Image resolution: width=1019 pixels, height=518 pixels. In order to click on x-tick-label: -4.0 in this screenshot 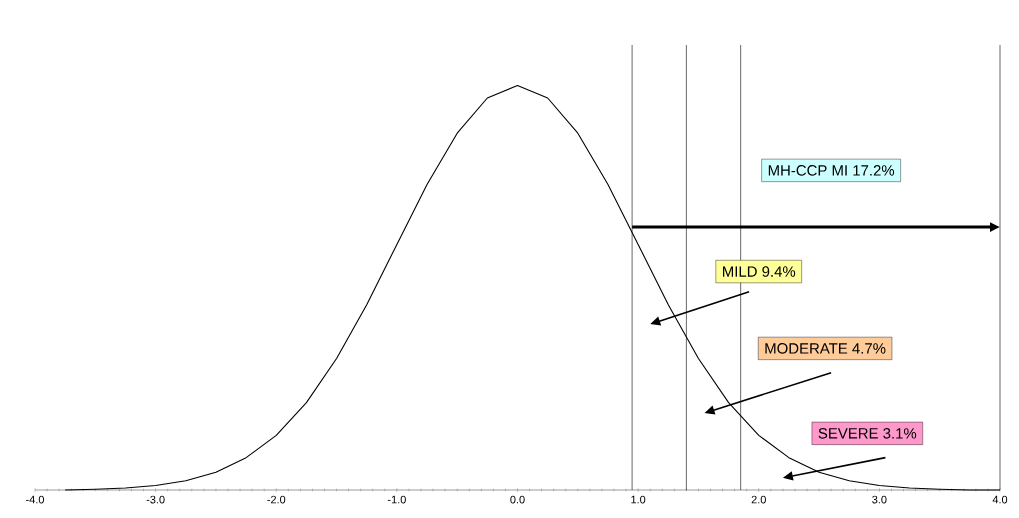, I will do `click(35, 499)`.